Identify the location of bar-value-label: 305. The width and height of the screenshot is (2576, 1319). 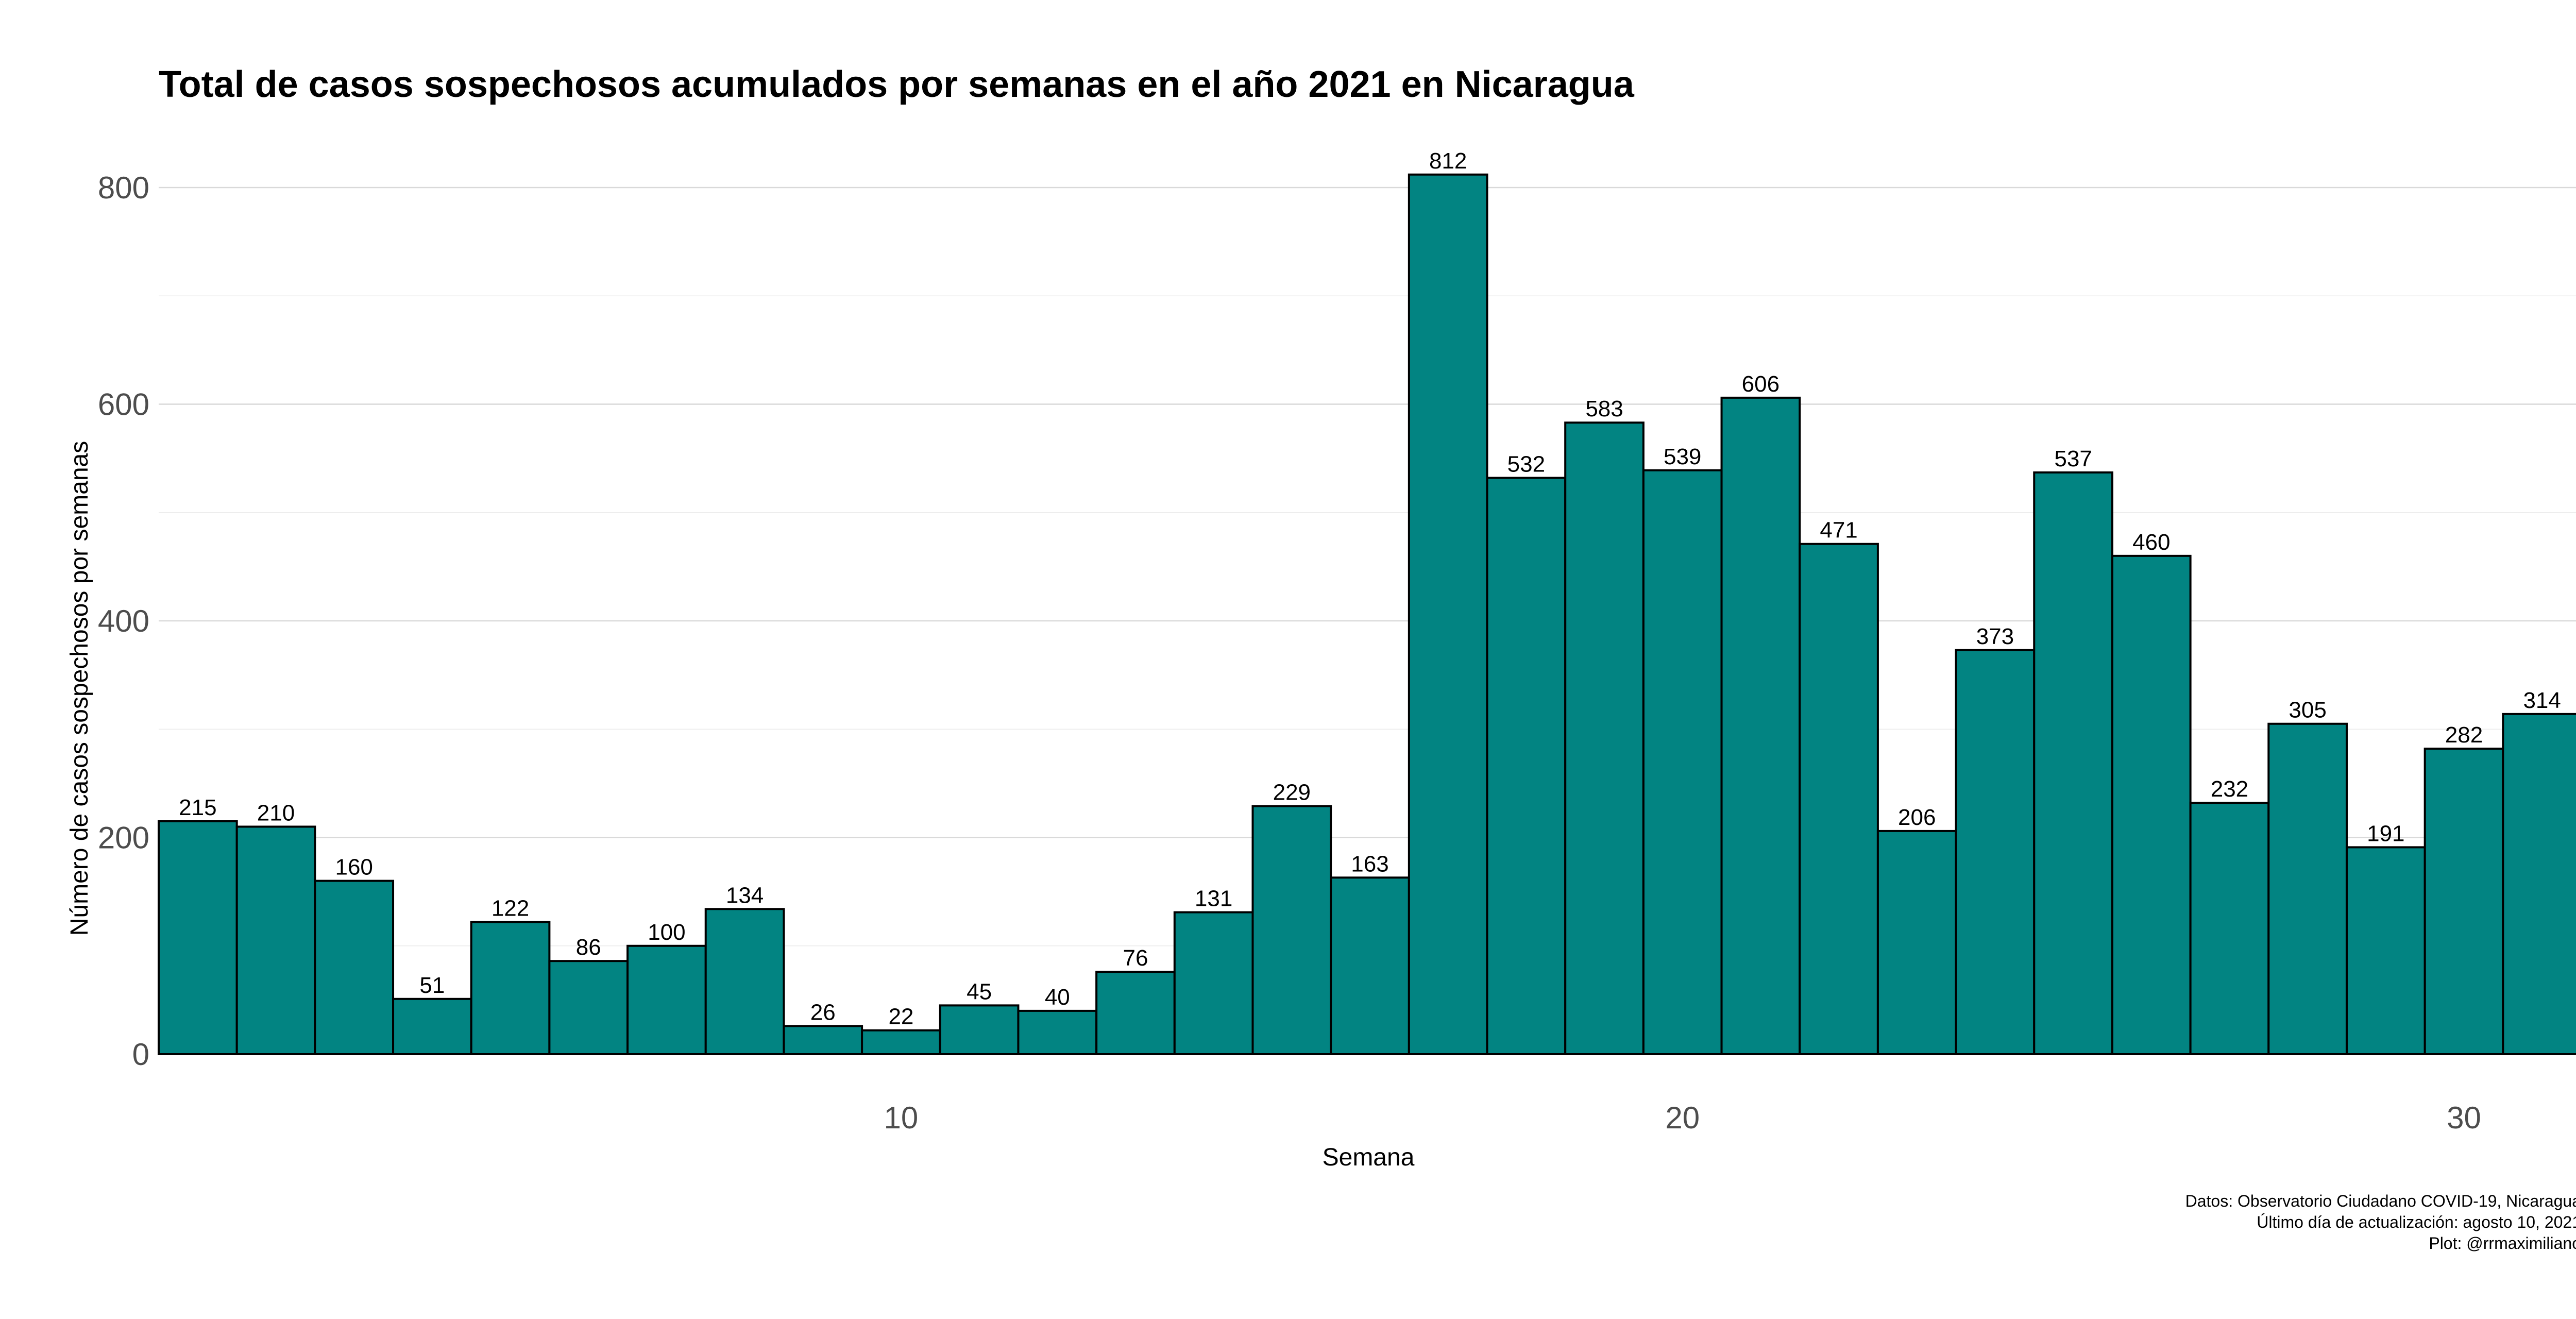
(2307, 710).